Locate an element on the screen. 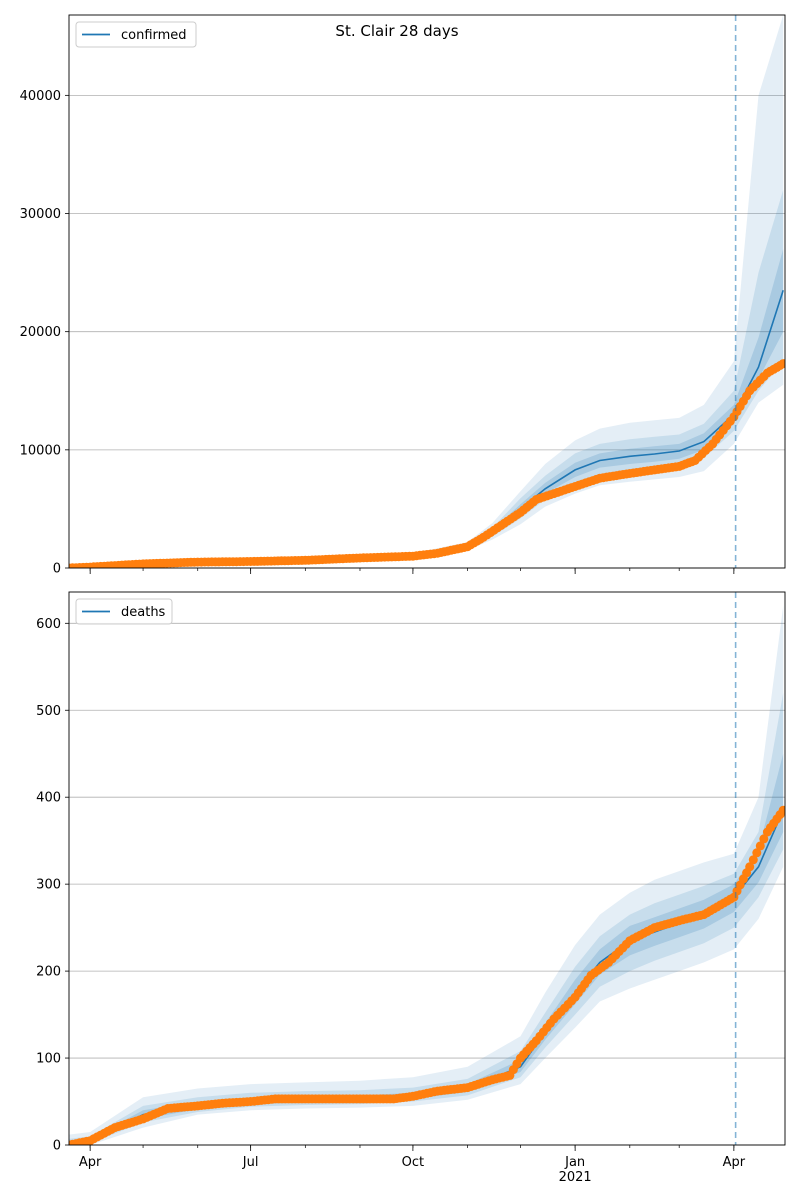  legend: confirmed is located at coordinates (136, 34).